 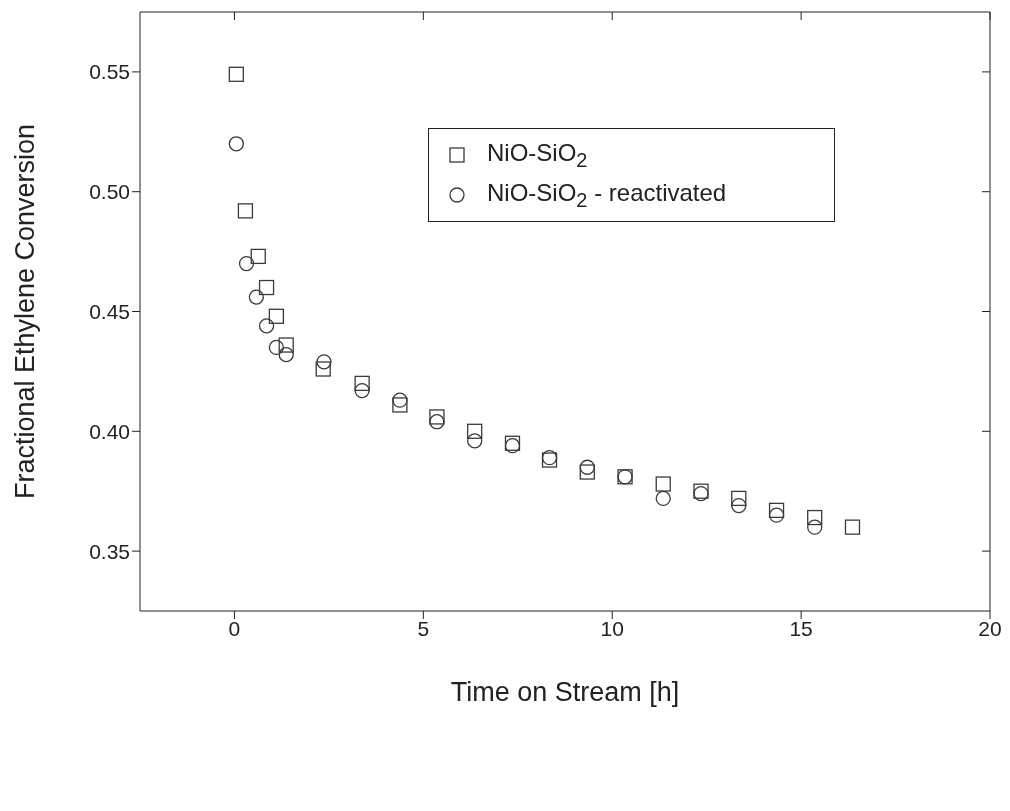 What do you see at coordinates (109, 72) in the screenshot?
I see `y-tick-label: 0.55` at bounding box center [109, 72].